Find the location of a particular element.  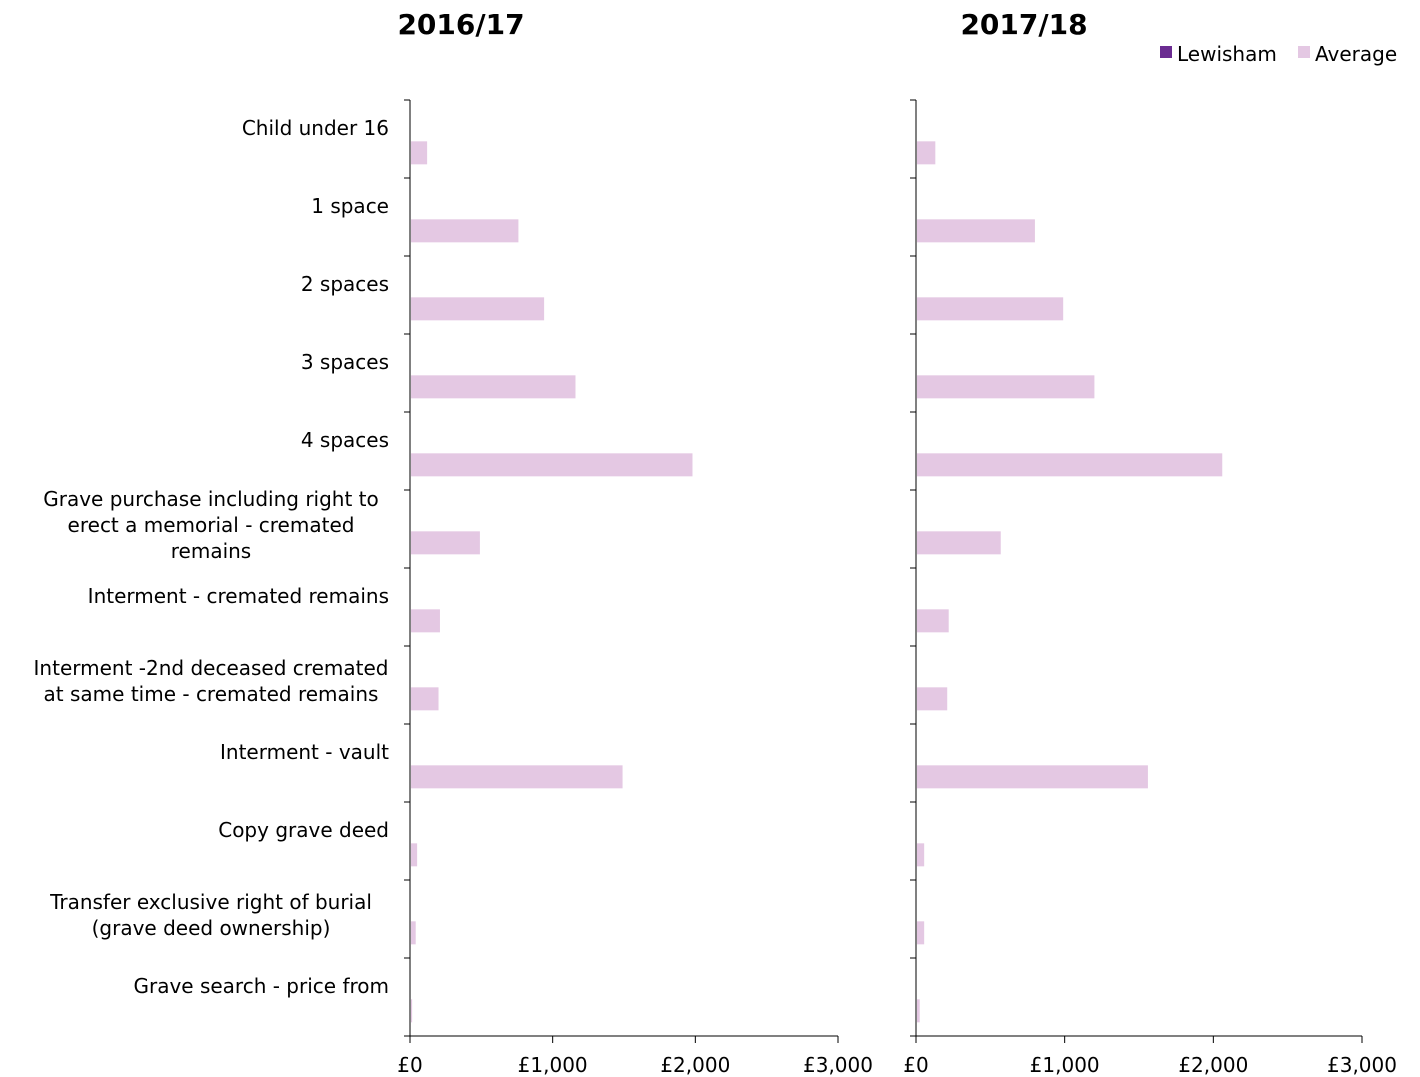

category-label: Interment - cremated remains is located at coordinates (238, 596).